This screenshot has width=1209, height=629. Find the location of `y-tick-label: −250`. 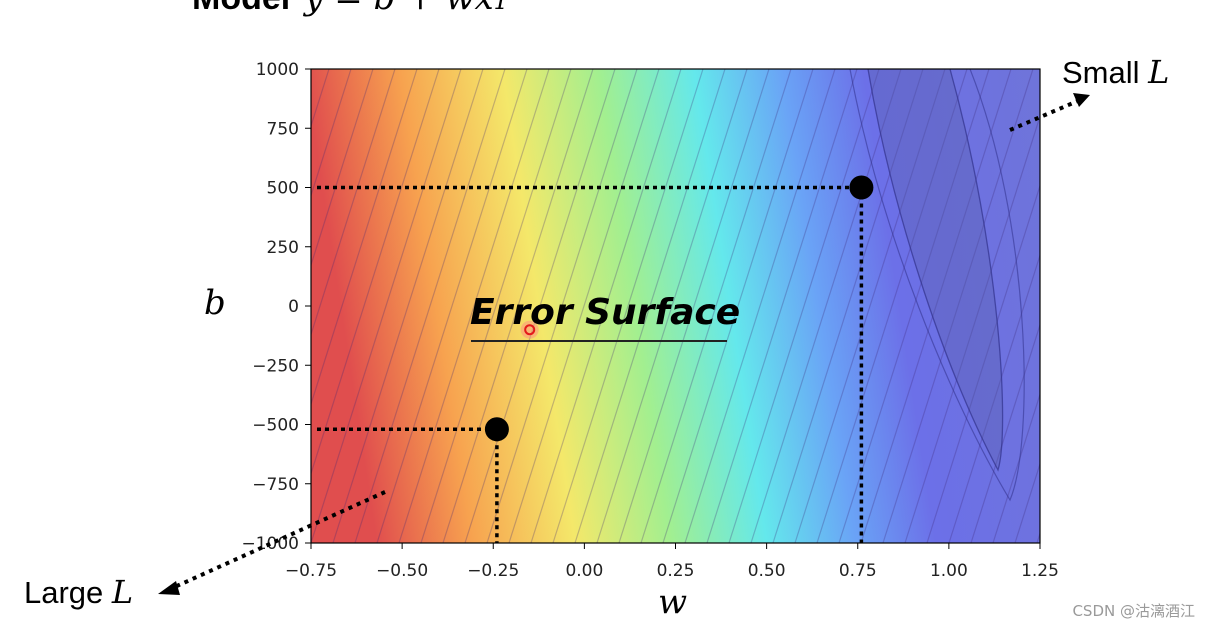

y-tick-label: −250 is located at coordinates (275, 366).